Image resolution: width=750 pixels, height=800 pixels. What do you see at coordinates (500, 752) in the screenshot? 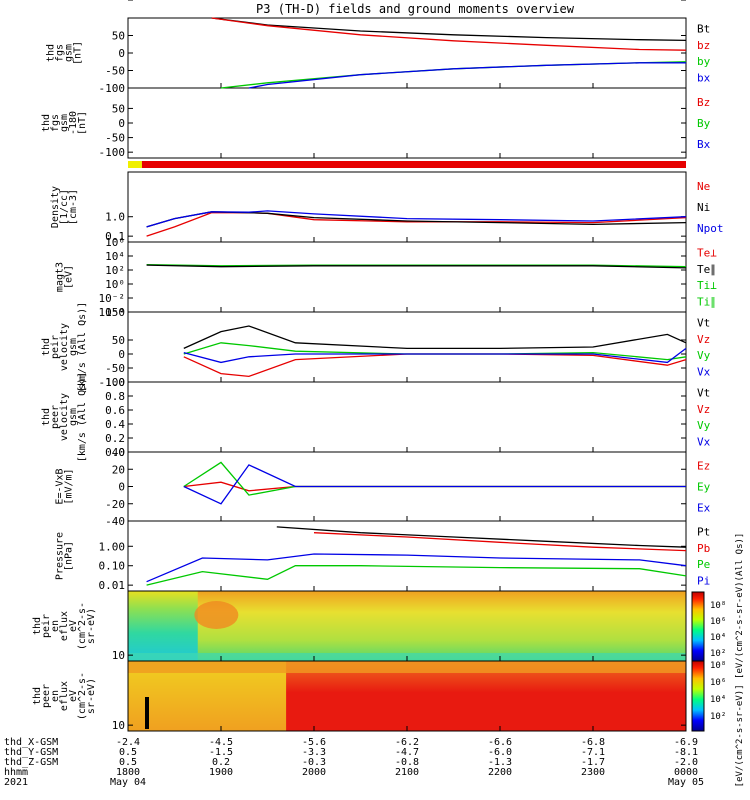
I see `x-tick-label: -6.0` at bounding box center [500, 752].